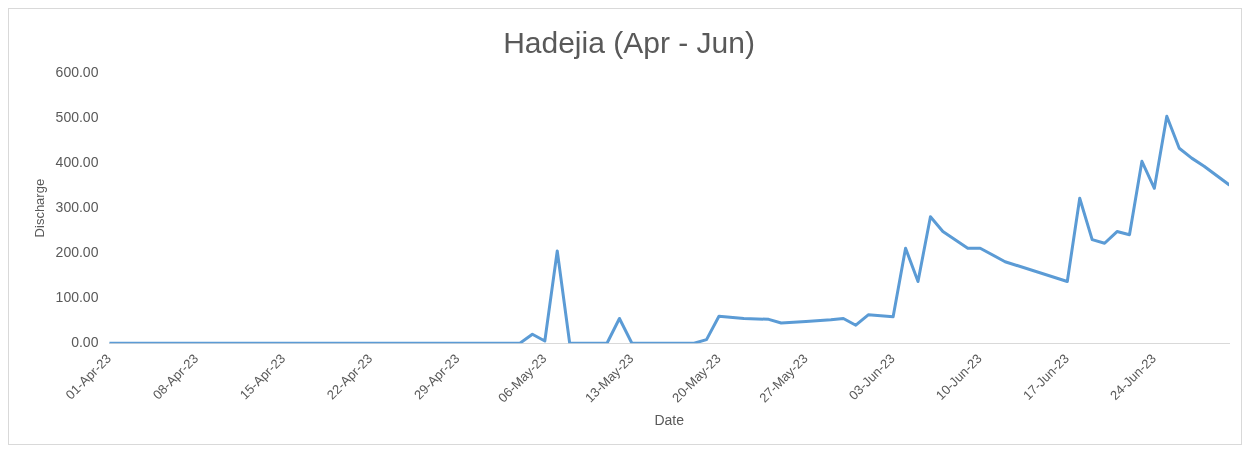  What do you see at coordinates (85, 342) in the screenshot?
I see `y-tick-label: 0.00` at bounding box center [85, 342].